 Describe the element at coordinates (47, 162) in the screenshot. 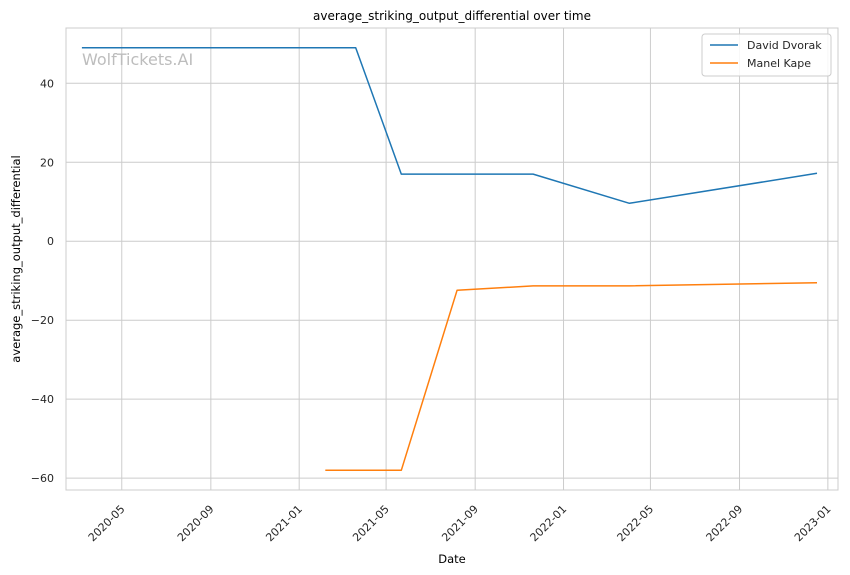

I see `y-tick-label: 20` at that location.